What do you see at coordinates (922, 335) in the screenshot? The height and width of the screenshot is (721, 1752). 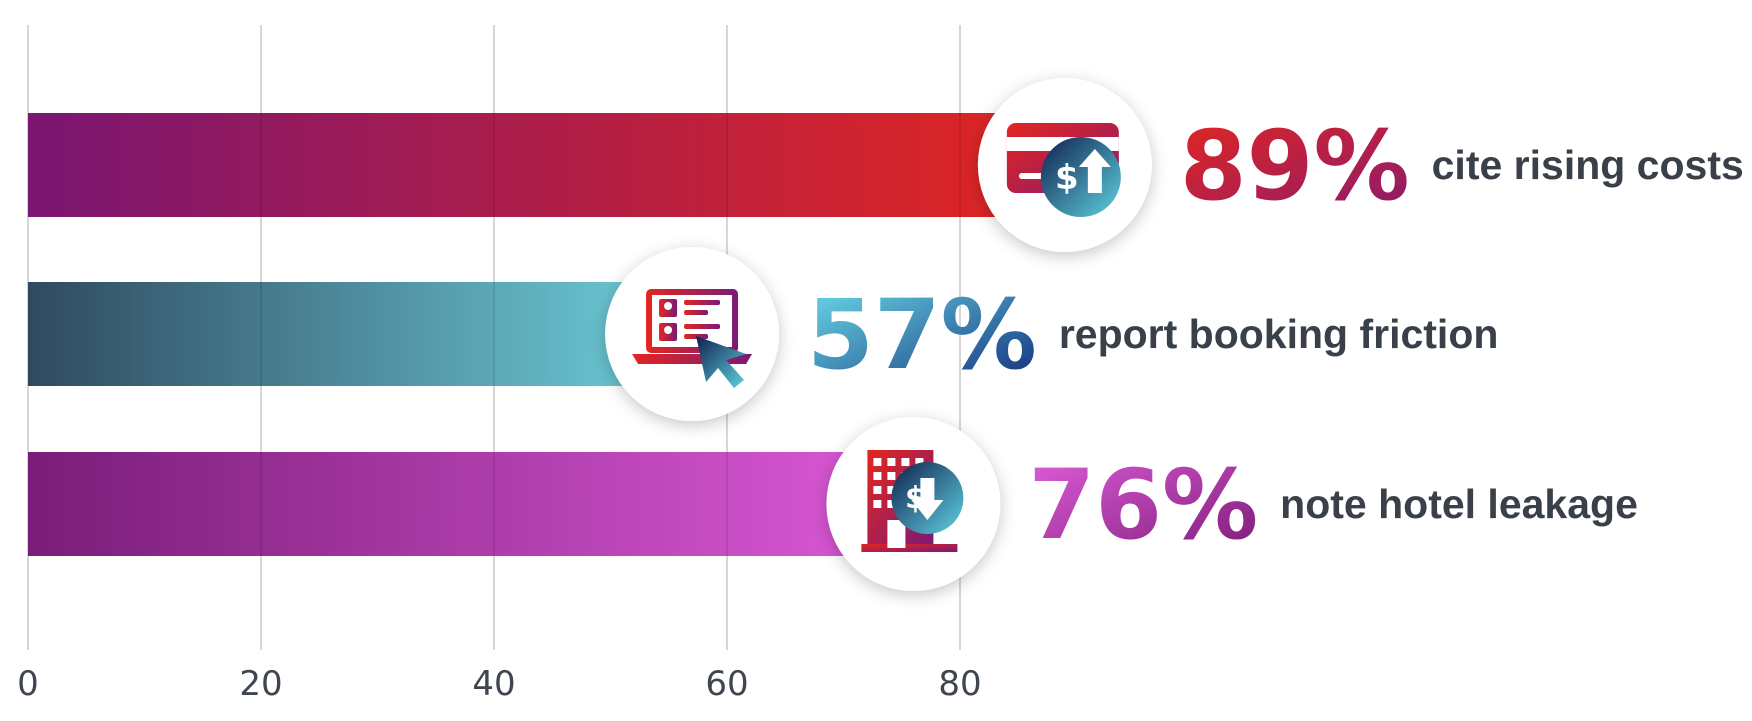 I see `value-label: 57%` at bounding box center [922, 335].